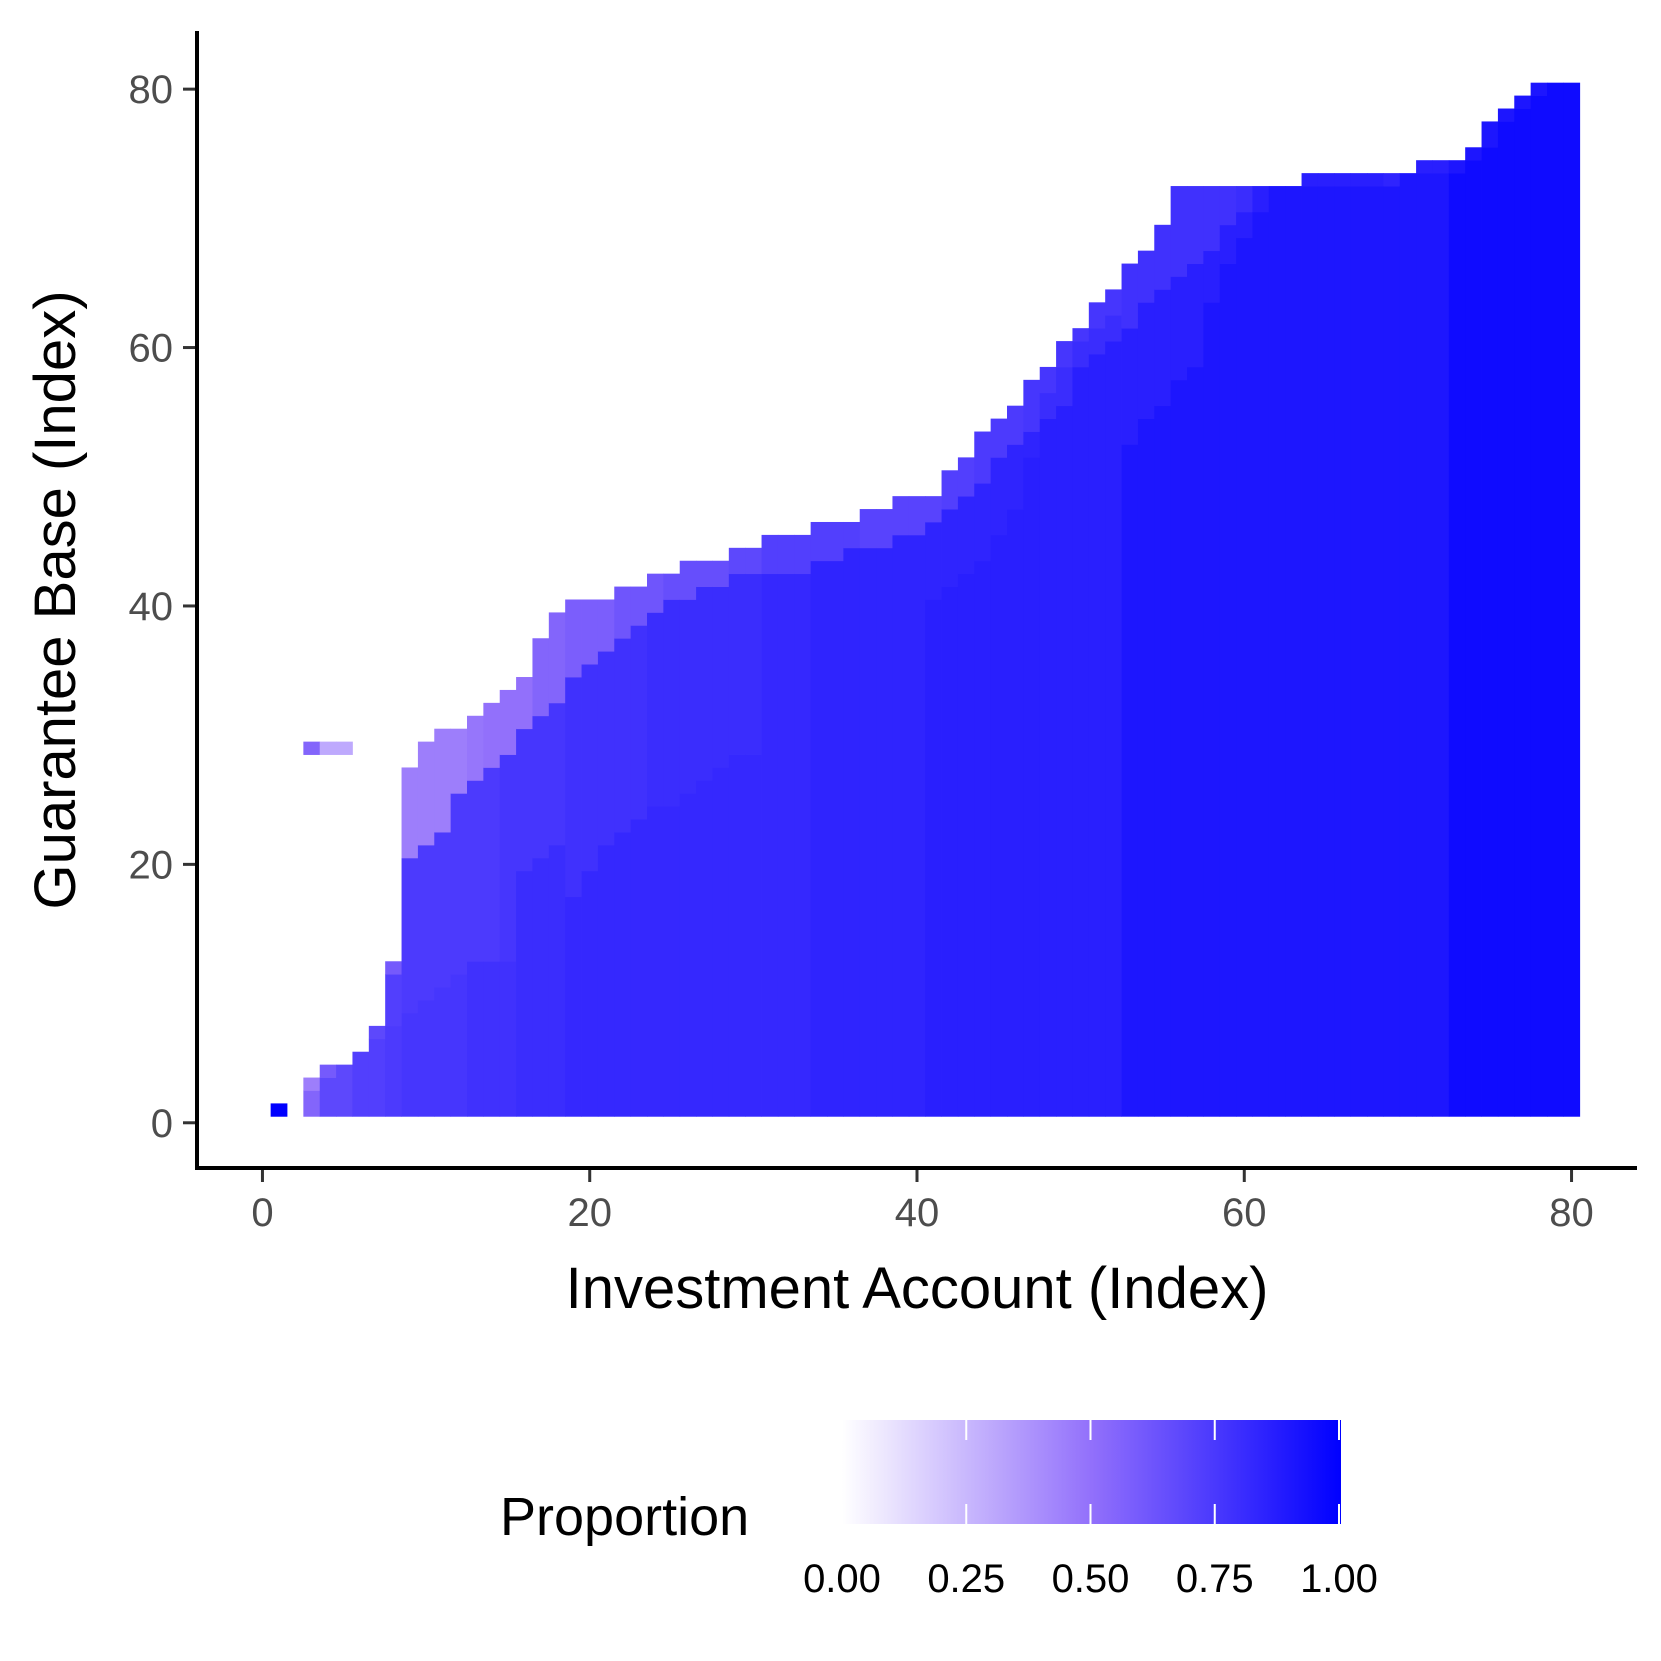 The width and height of the screenshot is (1661, 1661). Describe the element at coordinates (162, 1124) in the screenshot. I see `y-tick-label: 0` at that location.